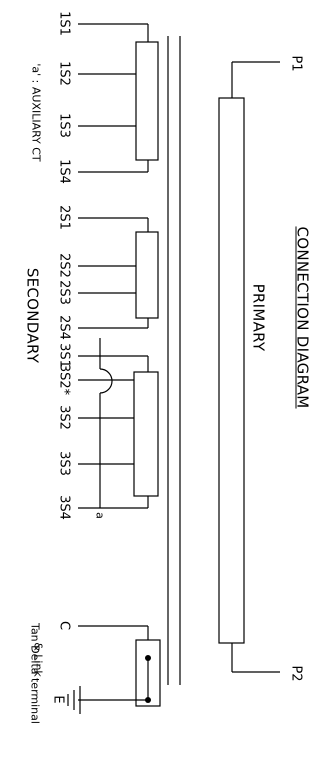 This screenshot has height=777, width=322. What do you see at coordinates (148, 658) in the screenshot?
I see `link-terminal-top` at bounding box center [148, 658].